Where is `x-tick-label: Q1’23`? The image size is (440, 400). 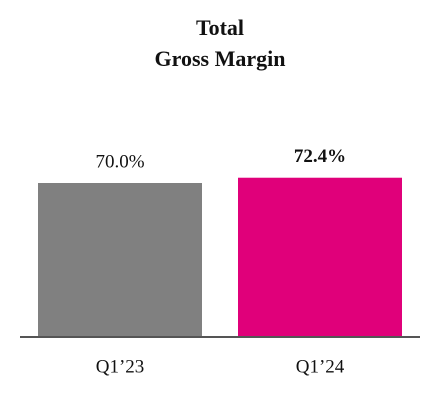 x-tick-label: Q1’23 is located at coordinates (120, 366).